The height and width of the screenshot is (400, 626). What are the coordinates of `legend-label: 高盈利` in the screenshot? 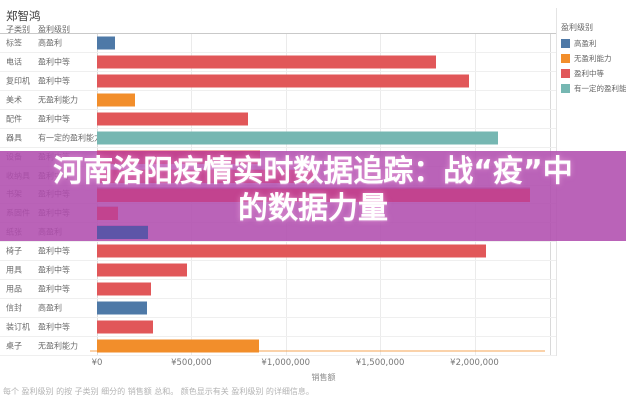 It's located at (585, 43).